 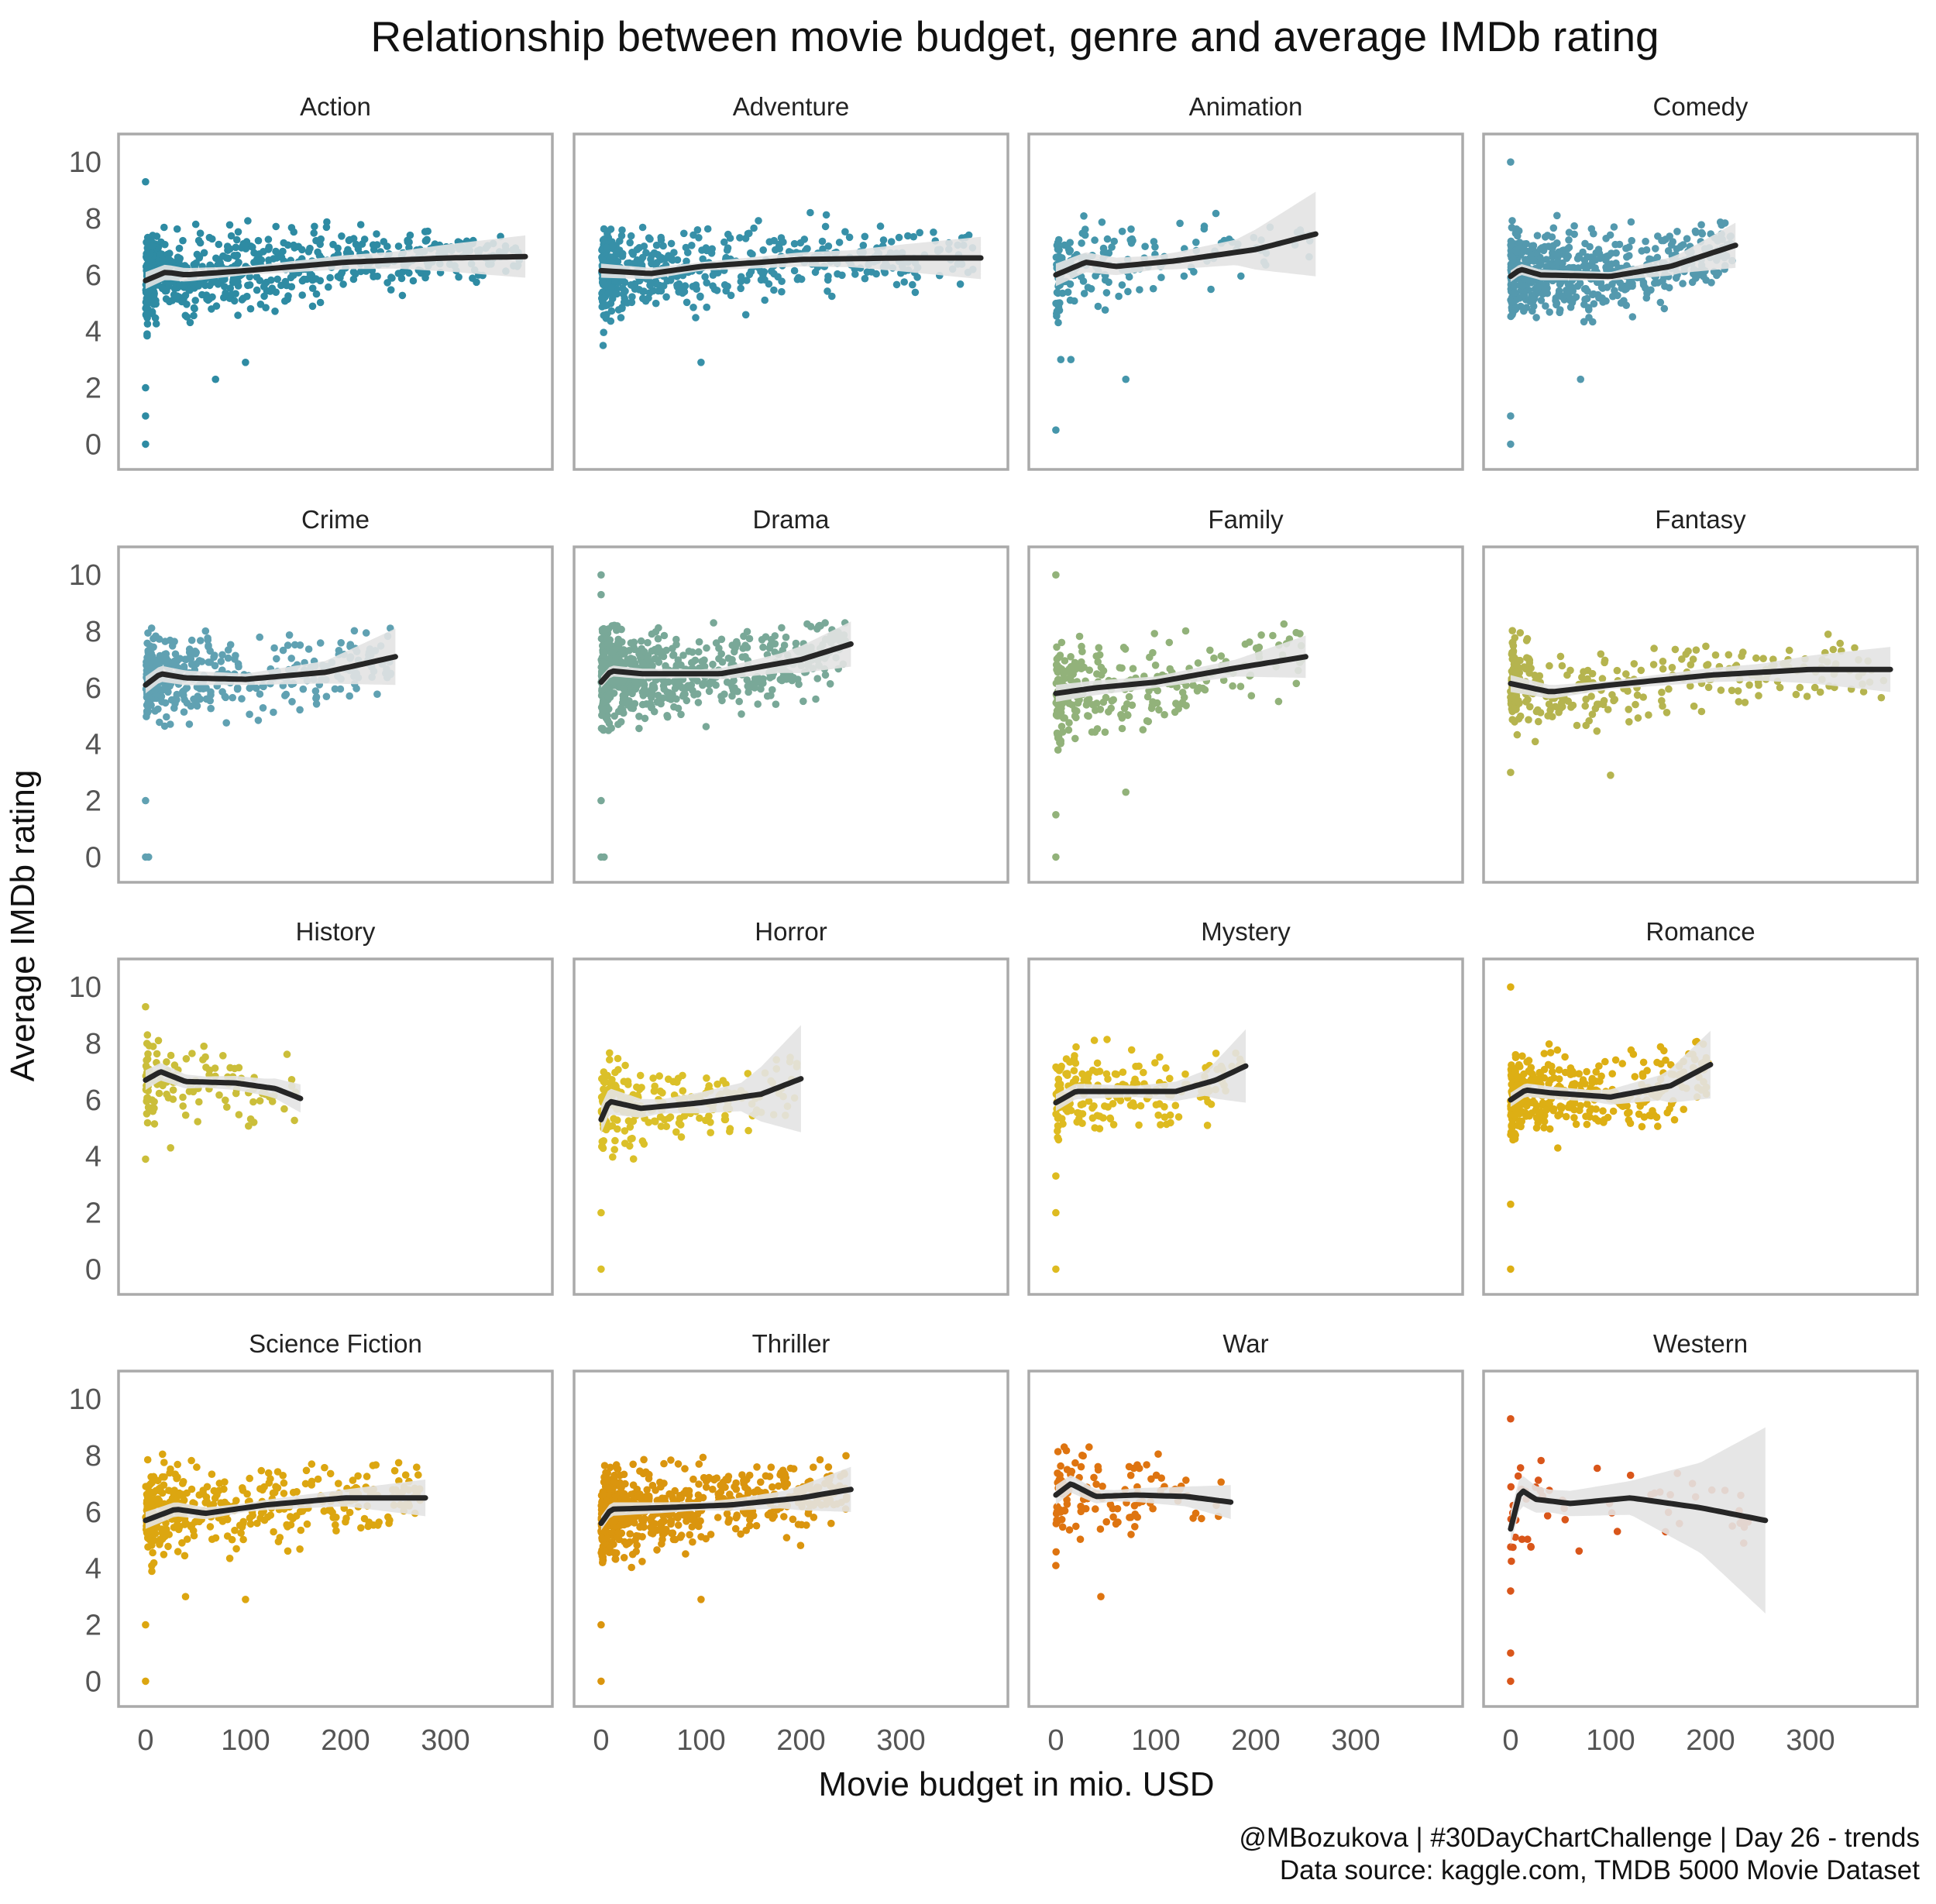 What do you see at coordinates (93, 1681) in the screenshot?
I see `y-tick-label: 0` at bounding box center [93, 1681].